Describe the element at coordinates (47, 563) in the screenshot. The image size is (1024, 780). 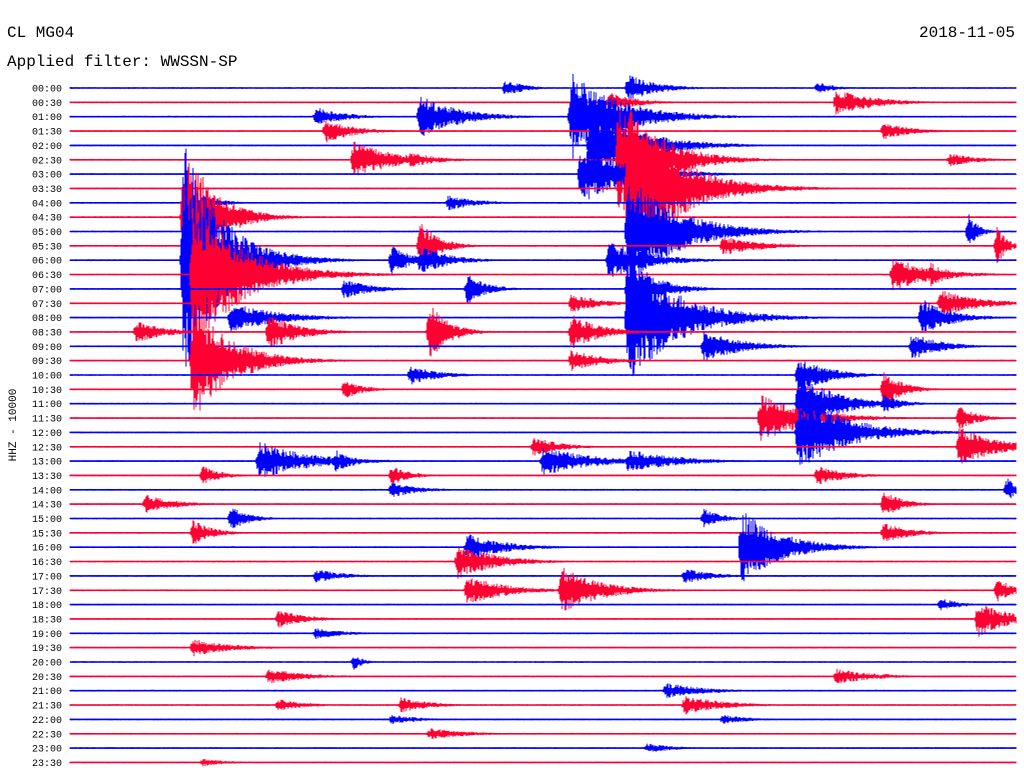
I see `row-time-label: 16:30` at that location.